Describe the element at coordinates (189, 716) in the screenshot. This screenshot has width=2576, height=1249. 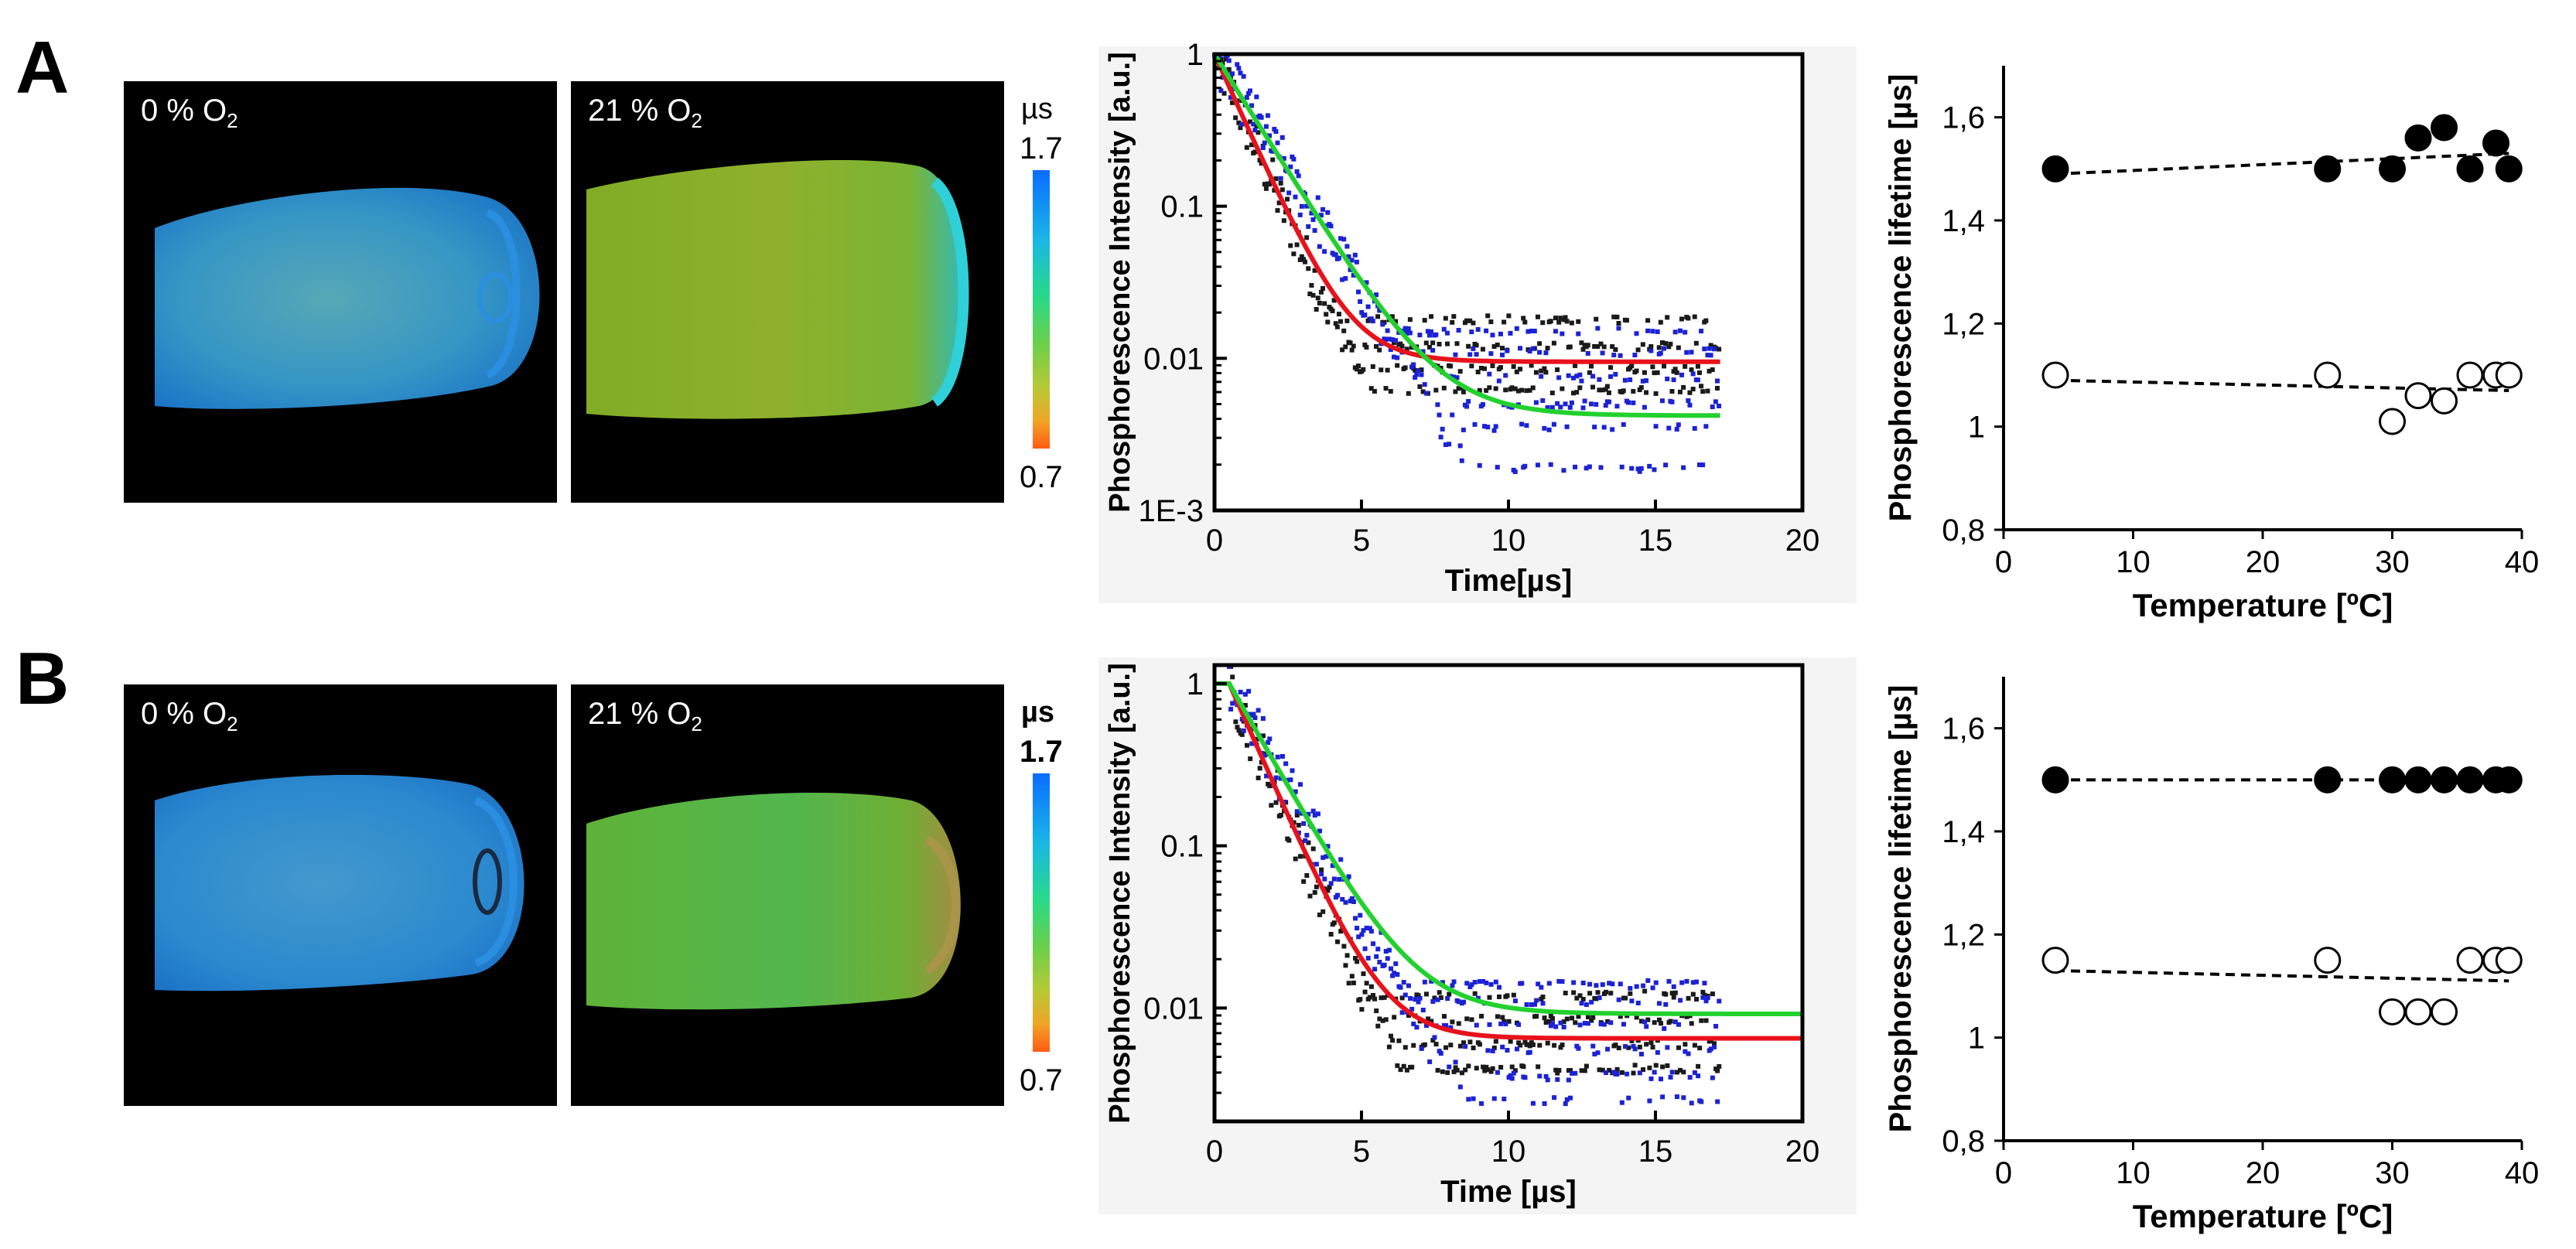
I see `image-label-b-0: 0 % O2` at that location.